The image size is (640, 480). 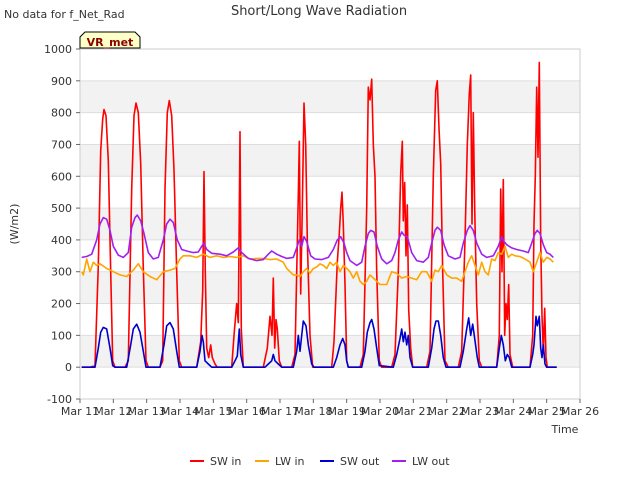 What do you see at coordinates (213, 411) in the screenshot?
I see `x-tick-label: Mar 15` at bounding box center [213, 411].